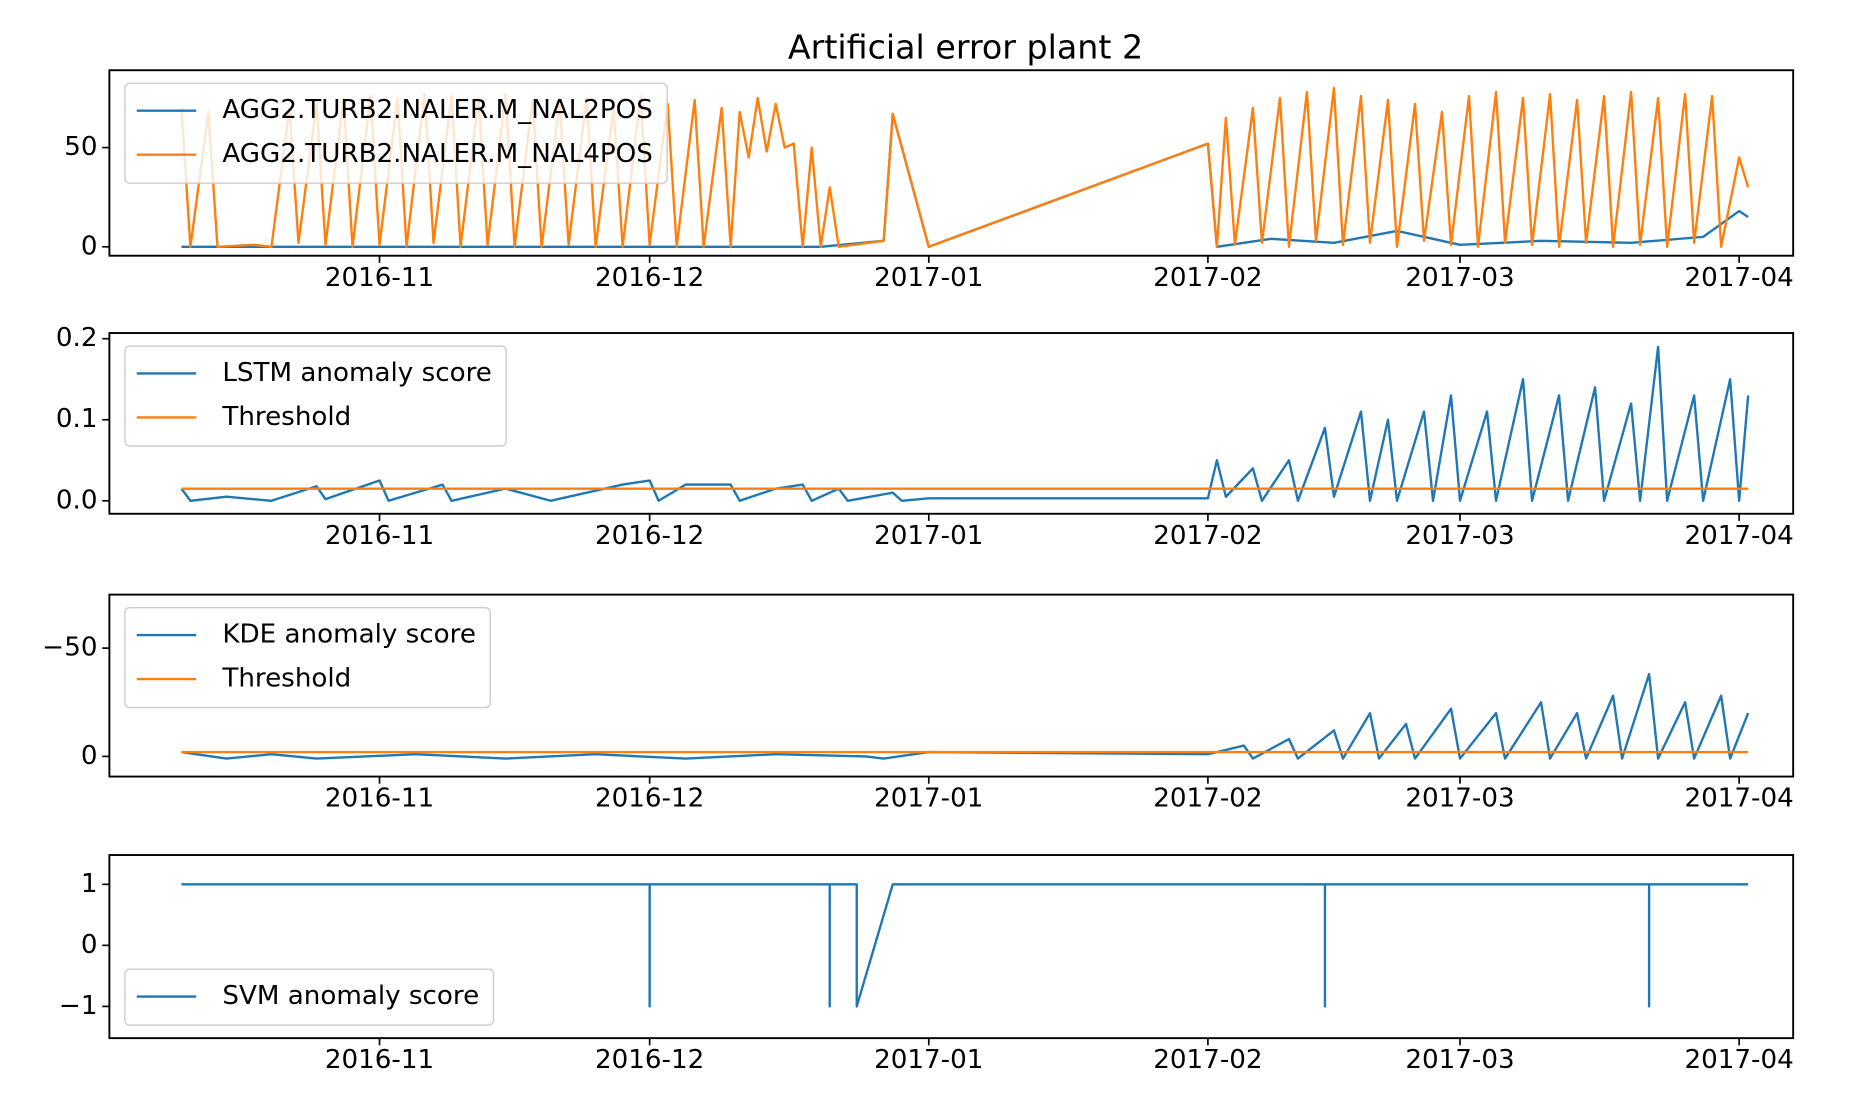 This screenshot has height=1106, width=1855. What do you see at coordinates (349, 635) in the screenshot?
I see `legend-label: KDE anomaly score` at bounding box center [349, 635].